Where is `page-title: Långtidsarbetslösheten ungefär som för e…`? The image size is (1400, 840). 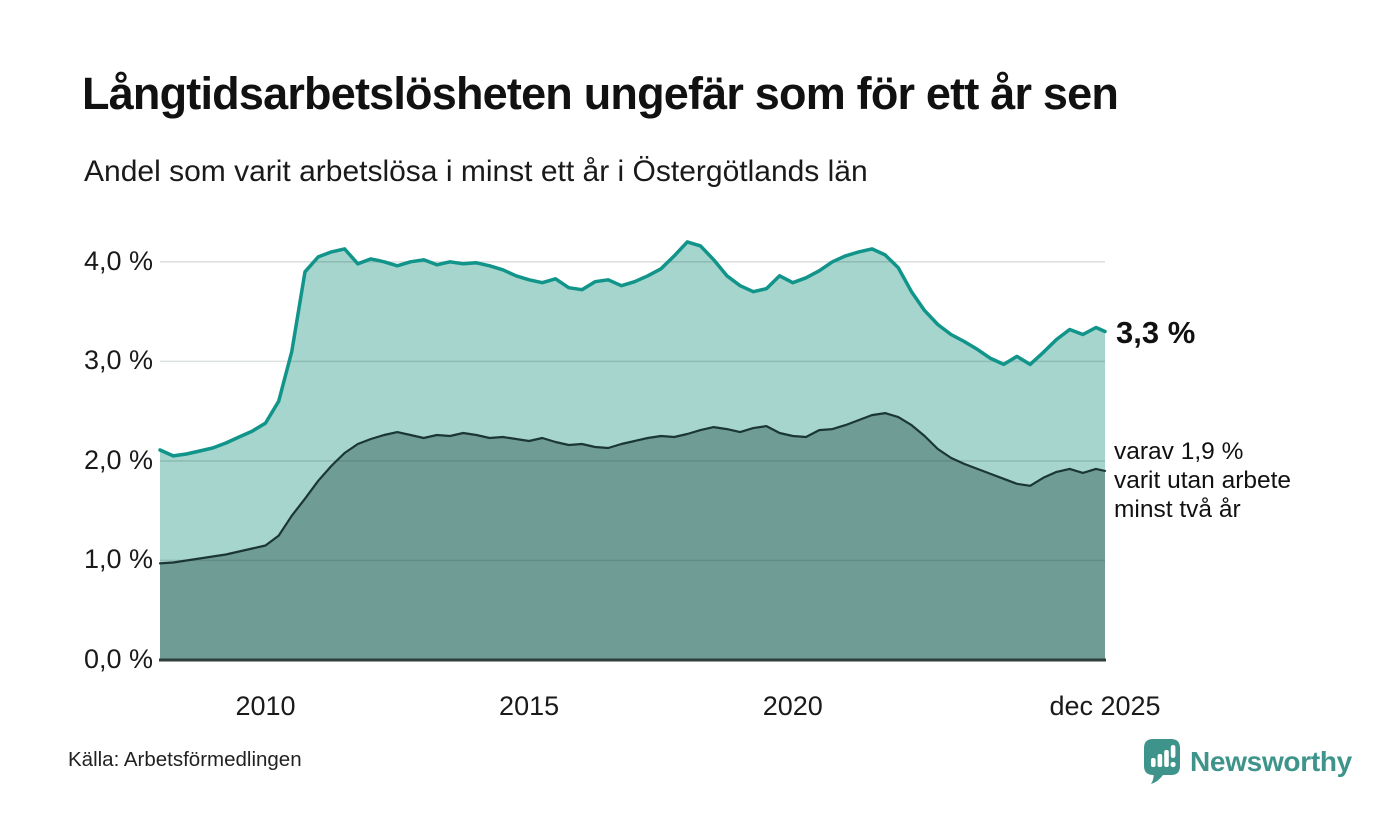
page-title: Långtidsarbetslösheten ungefär som för e… is located at coordinates (600, 93).